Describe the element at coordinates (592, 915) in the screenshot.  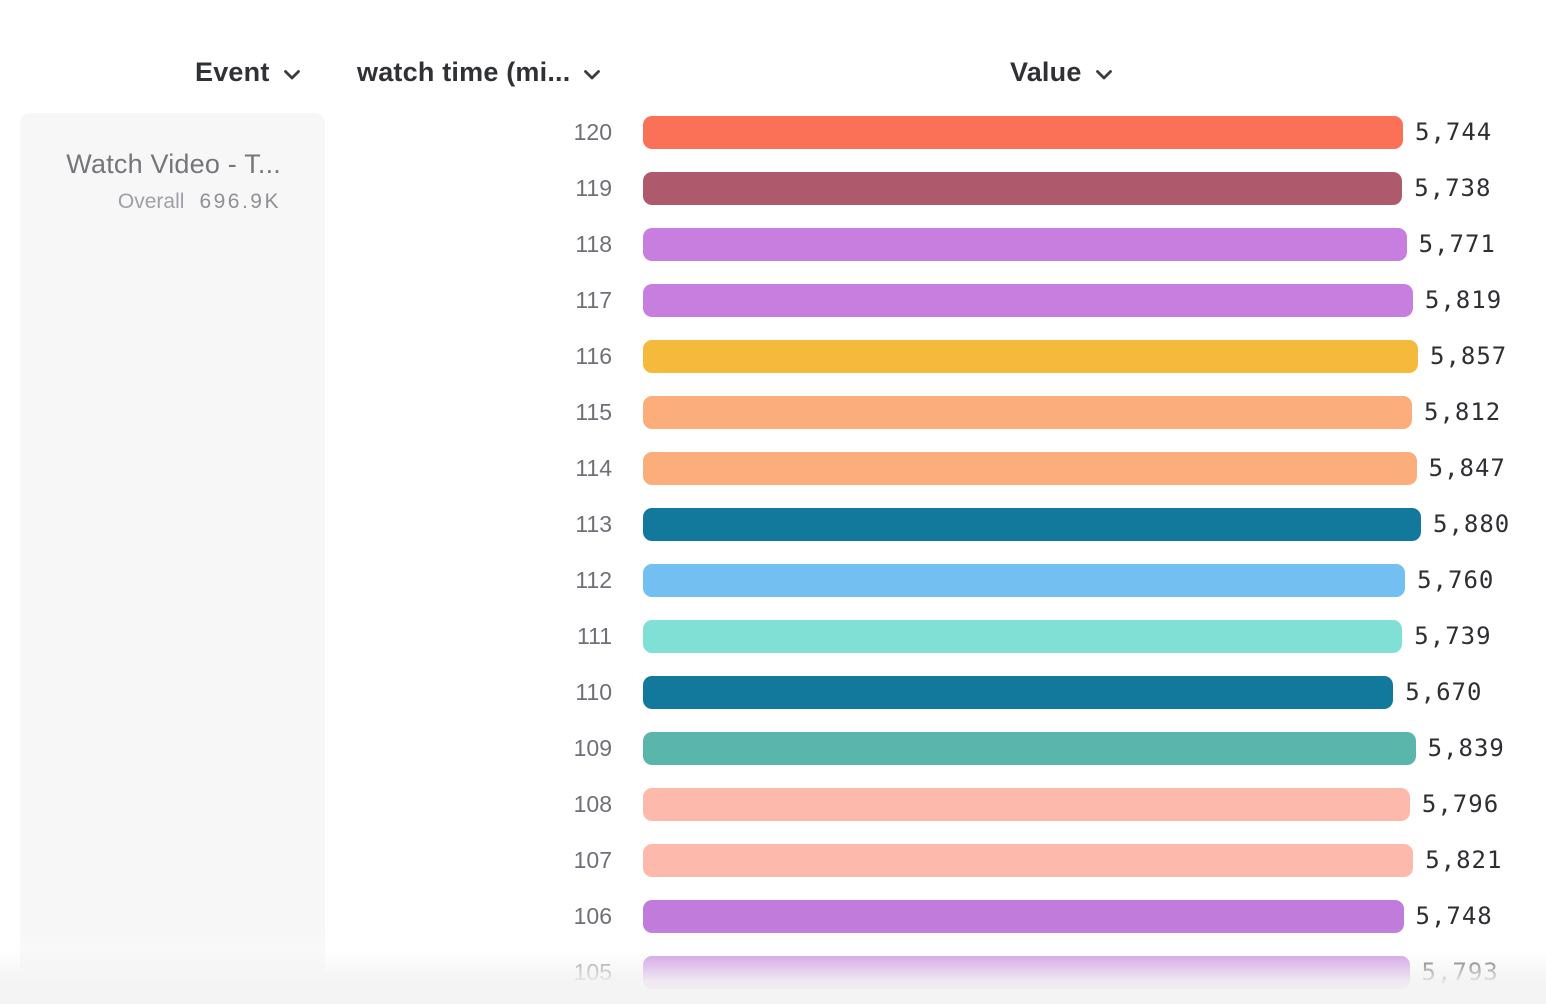
I see `bar-category-label: 106` at that location.